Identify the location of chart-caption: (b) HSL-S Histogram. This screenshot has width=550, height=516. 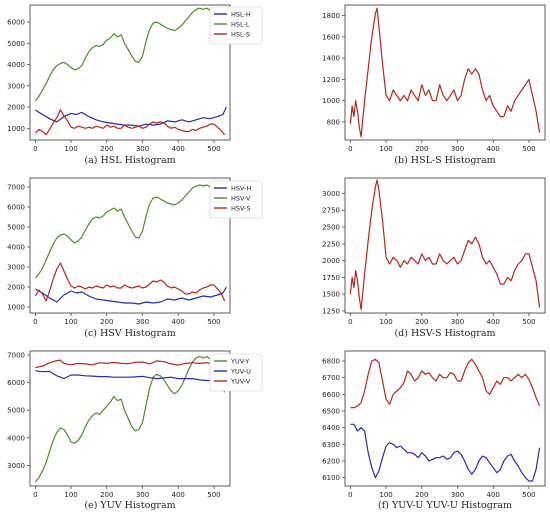
(444, 160).